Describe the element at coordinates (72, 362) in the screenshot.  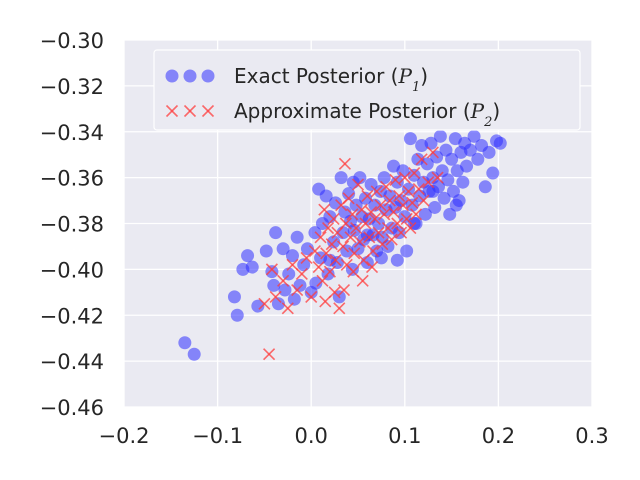
I see `y-tick-label: −0.44` at that location.